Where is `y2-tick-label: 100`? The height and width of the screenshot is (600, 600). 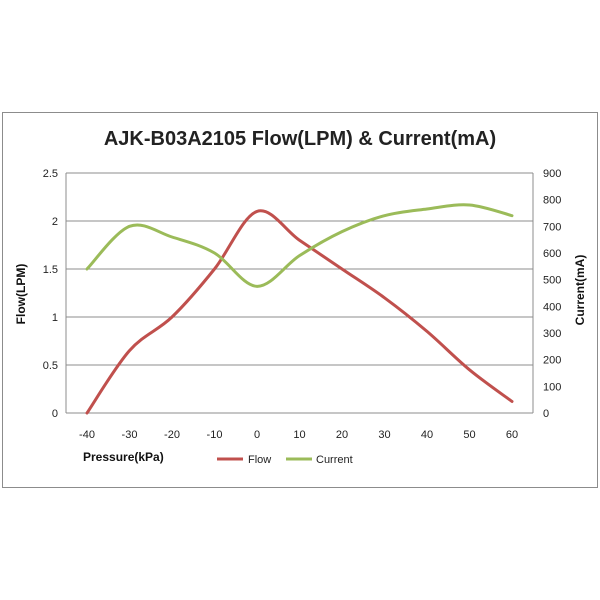
y2-tick-label: 100 is located at coordinates (552, 387).